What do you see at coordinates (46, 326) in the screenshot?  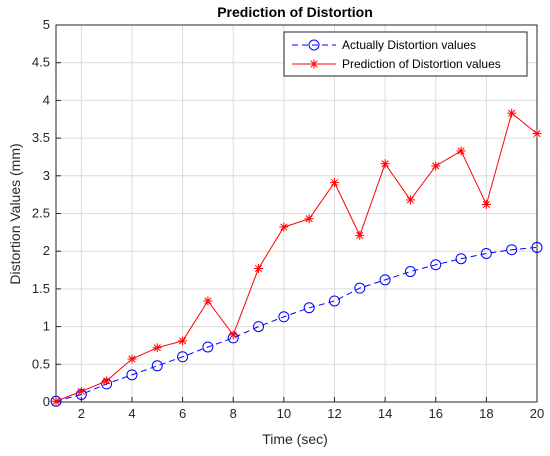 I see `y-tick-label: 1` at bounding box center [46, 326].